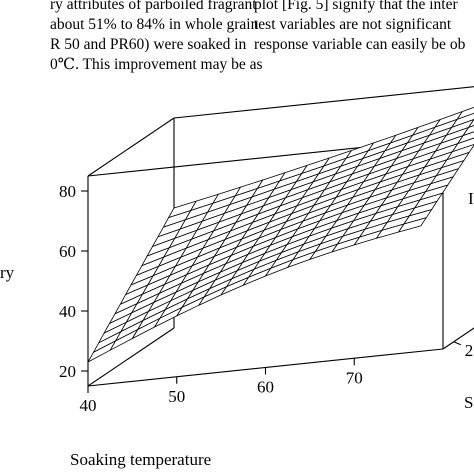 This screenshot has width=474, height=474. What do you see at coordinates (148, 44) in the screenshot?
I see `text-line-left-3: R 50 and PR60) were soaked in` at bounding box center [148, 44].